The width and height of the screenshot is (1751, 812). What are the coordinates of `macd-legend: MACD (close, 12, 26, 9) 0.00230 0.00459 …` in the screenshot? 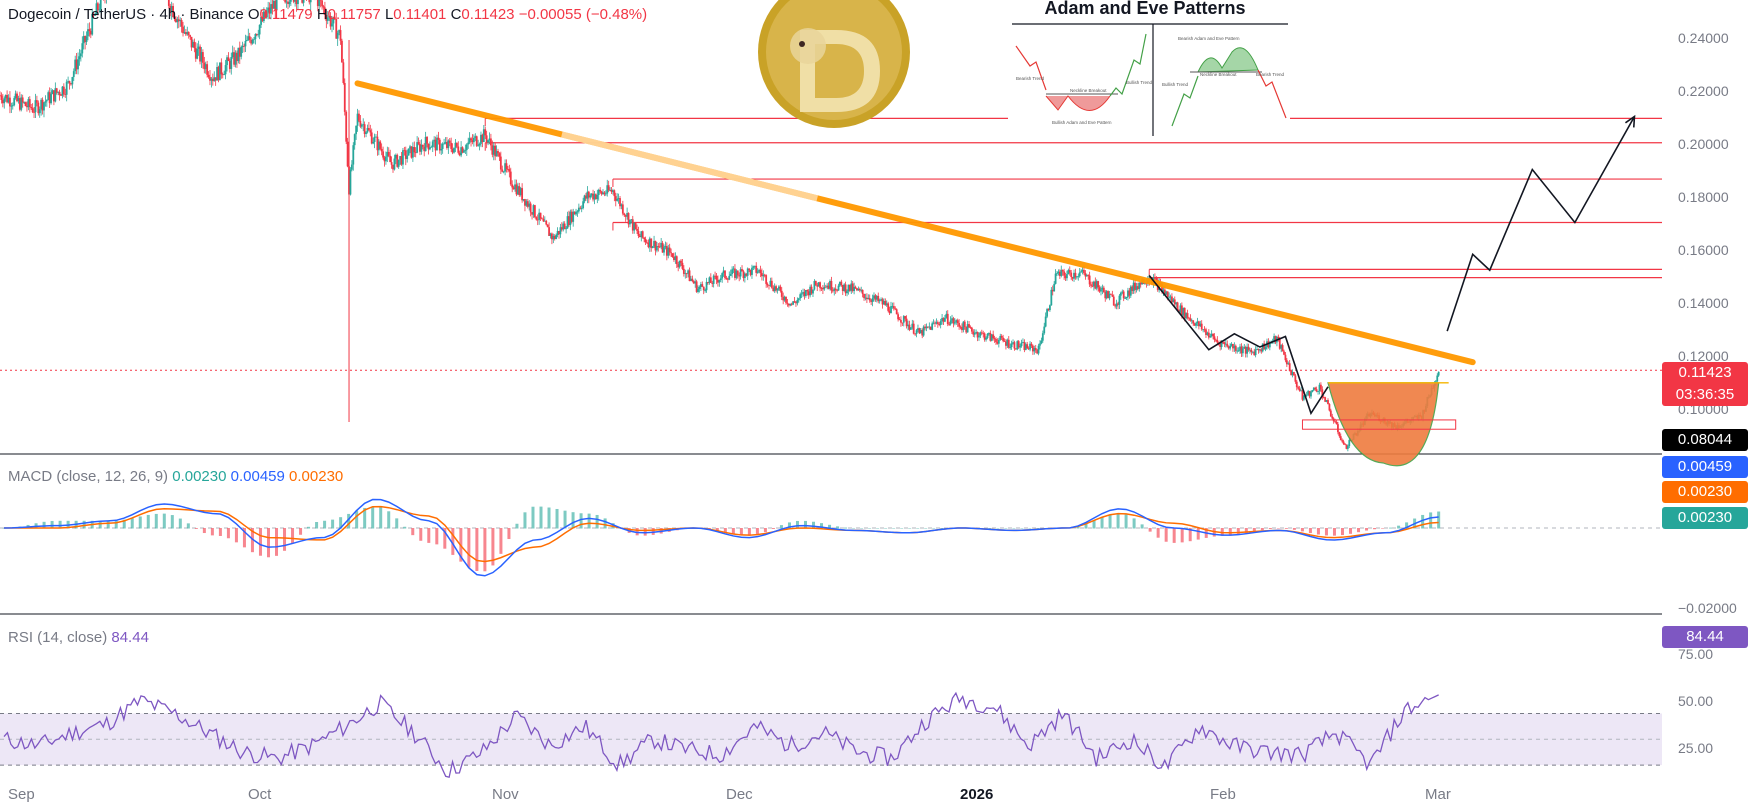 It's located at (175, 476).